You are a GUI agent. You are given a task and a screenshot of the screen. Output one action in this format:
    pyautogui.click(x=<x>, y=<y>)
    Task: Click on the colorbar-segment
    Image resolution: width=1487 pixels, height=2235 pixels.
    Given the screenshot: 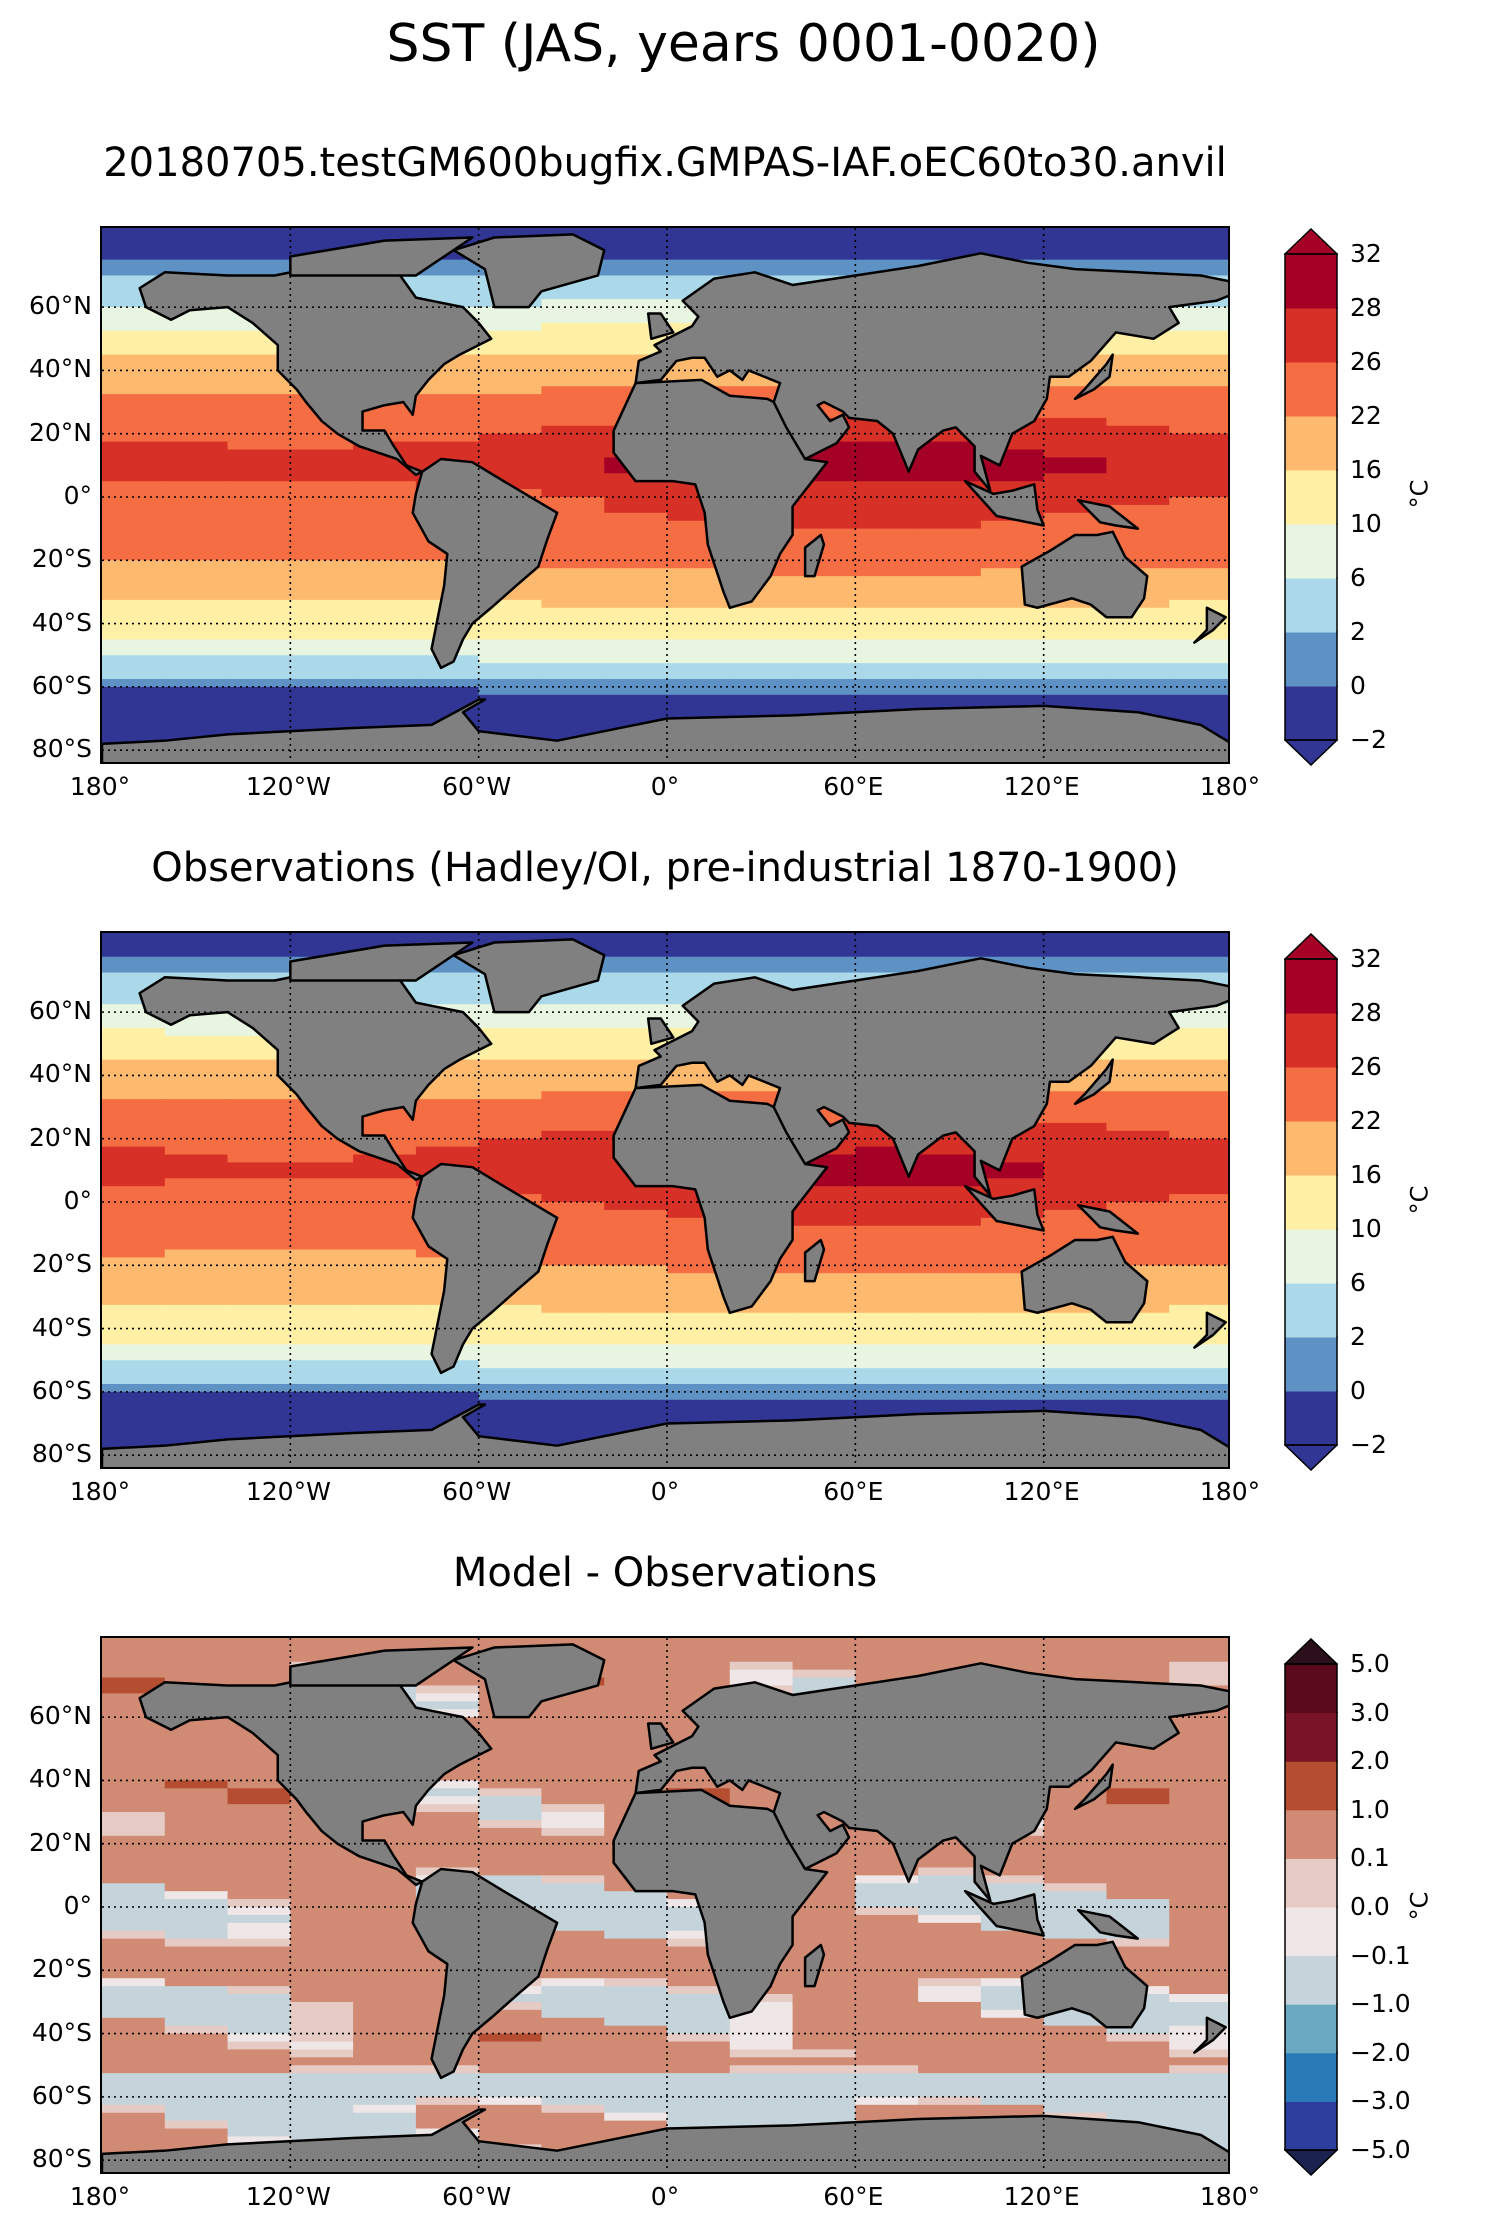 What is the action you would take?
    pyautogui.click(x=1311, y=551)
    